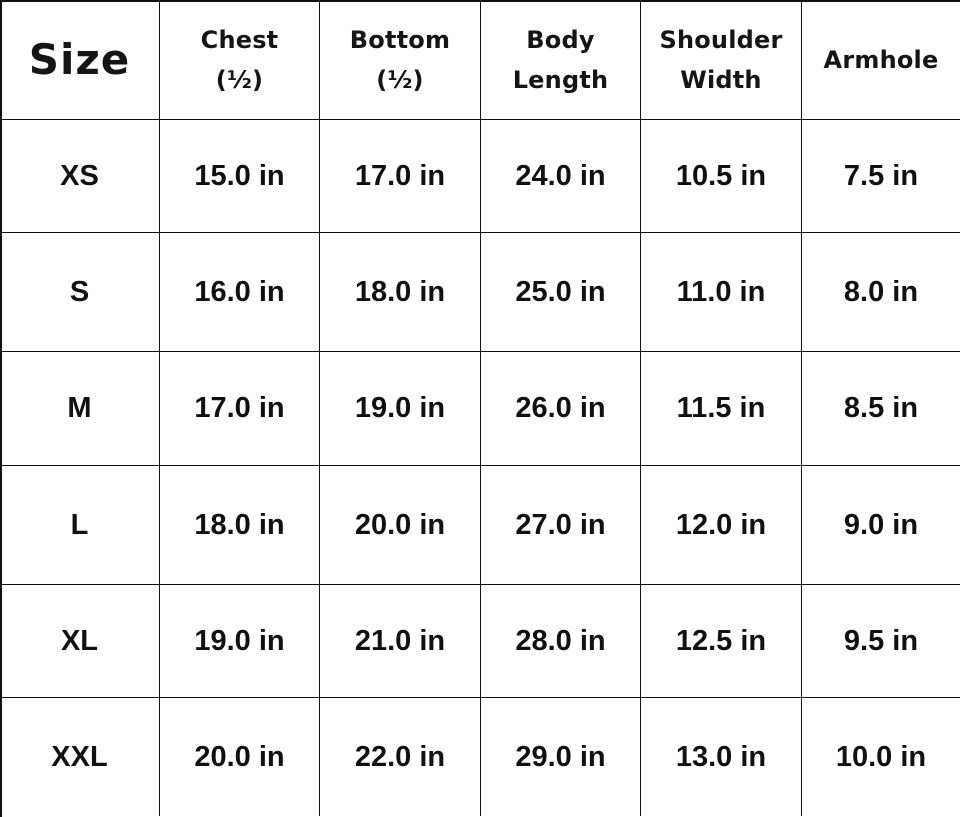 The image size is (960, 817). I want to click on size-label-cell: XXL, so click(80, 757).